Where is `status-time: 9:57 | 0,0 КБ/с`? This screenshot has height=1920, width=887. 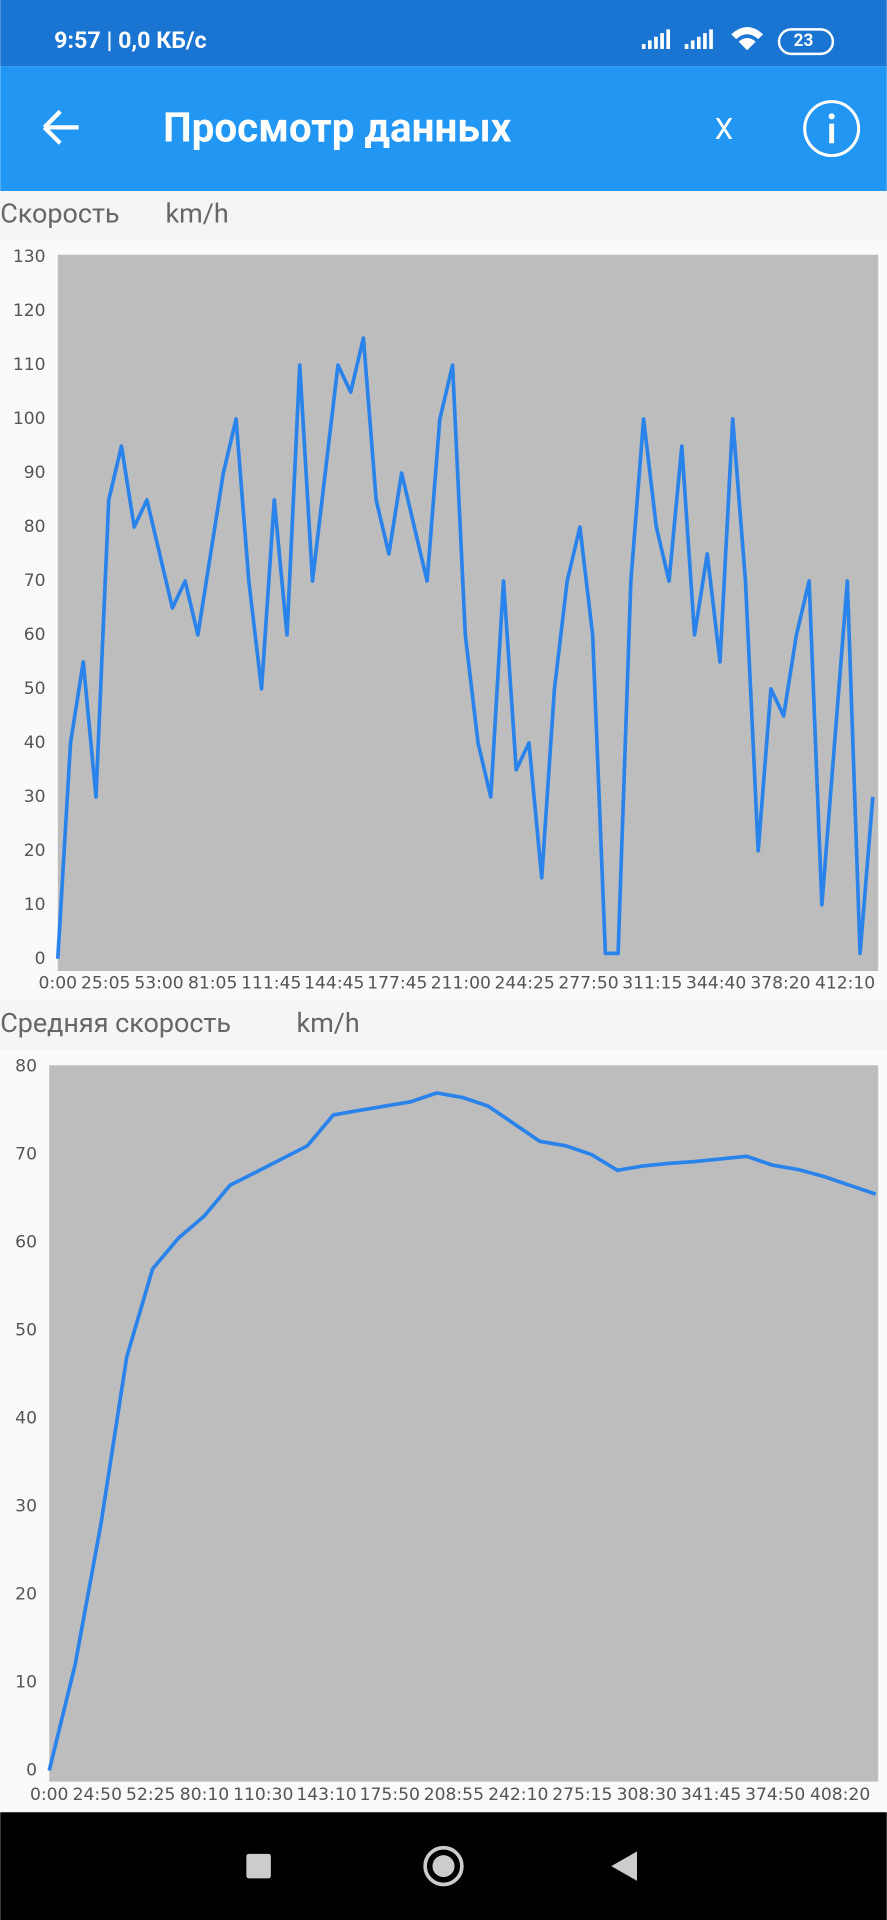 status-time: 9:57 | 0,0 КБ/с is located at coordinates (130, 40).